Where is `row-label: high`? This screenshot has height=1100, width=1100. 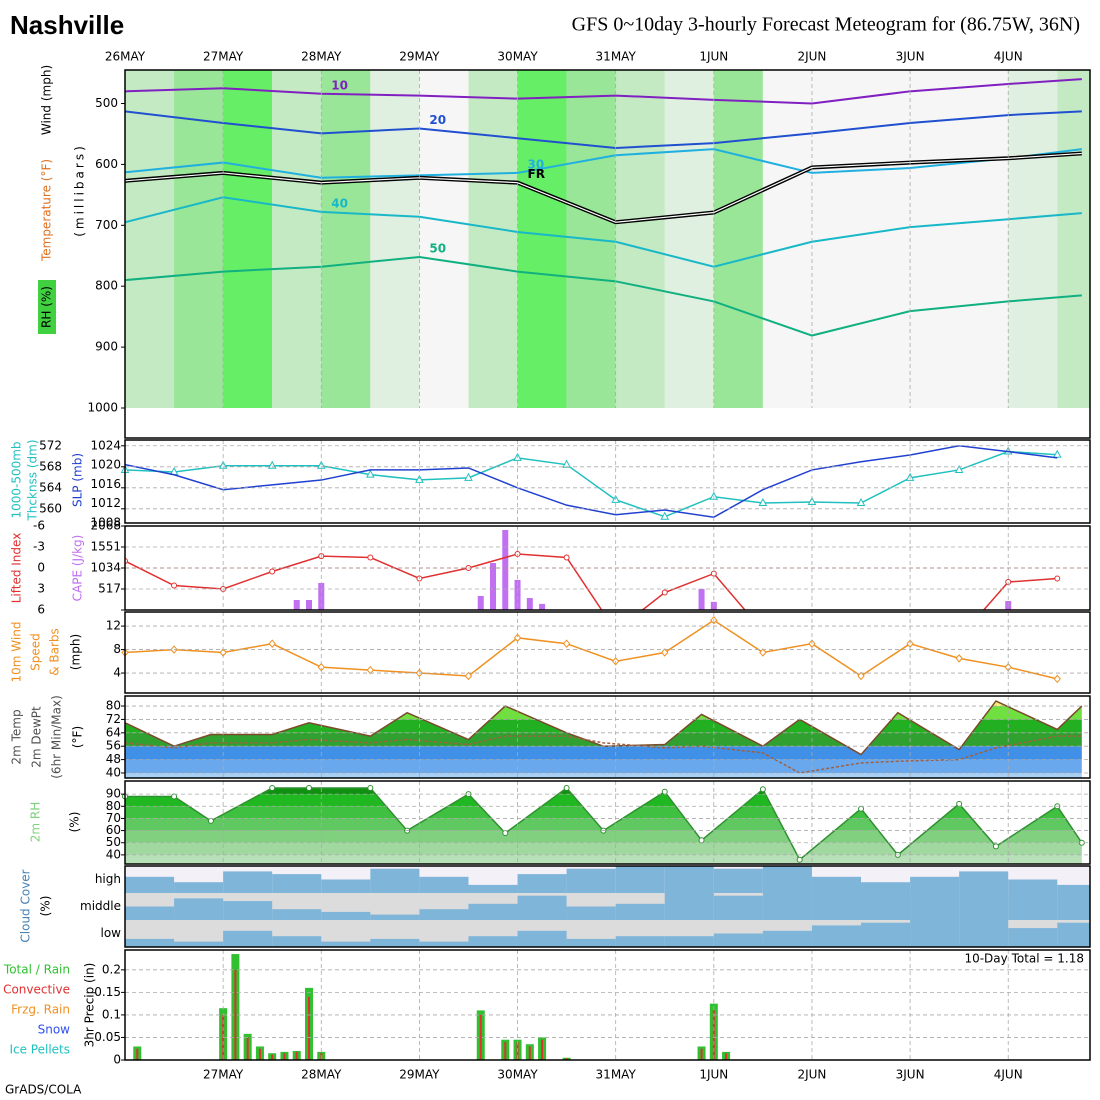
row-label: high is located at coordinates (108, 879).